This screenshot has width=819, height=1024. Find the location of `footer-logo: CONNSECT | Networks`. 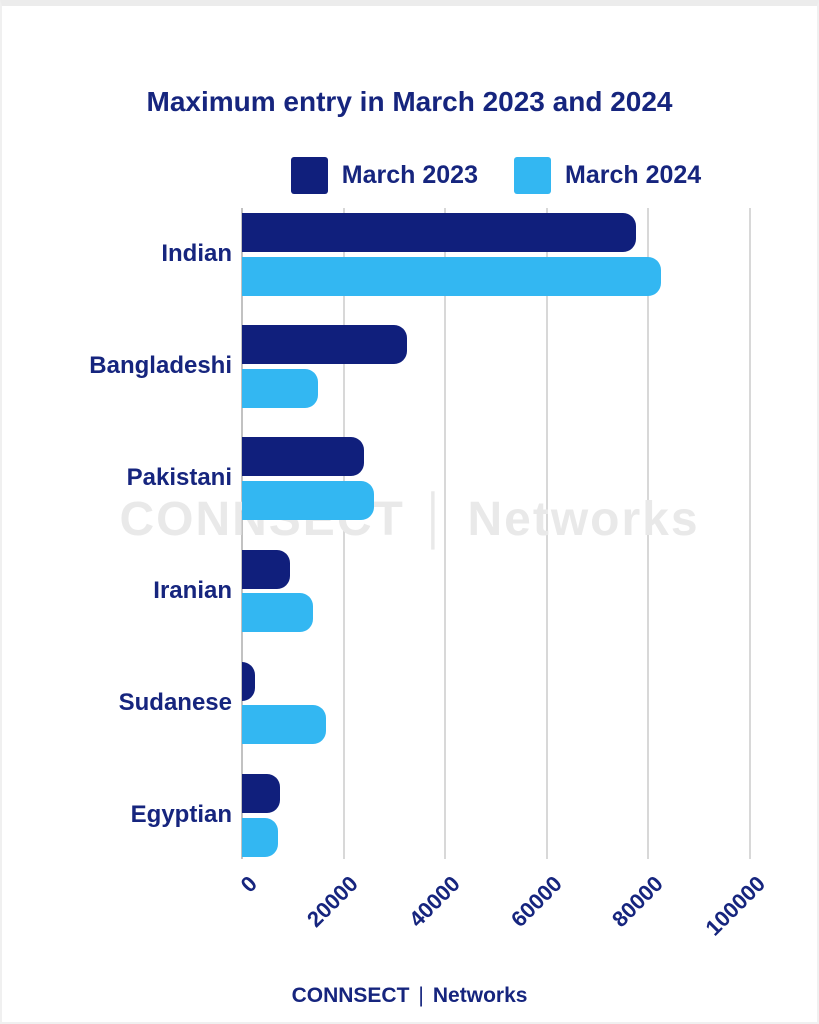

footer-logo: CONNSECT | Networks is located at coordinates (409, 996).